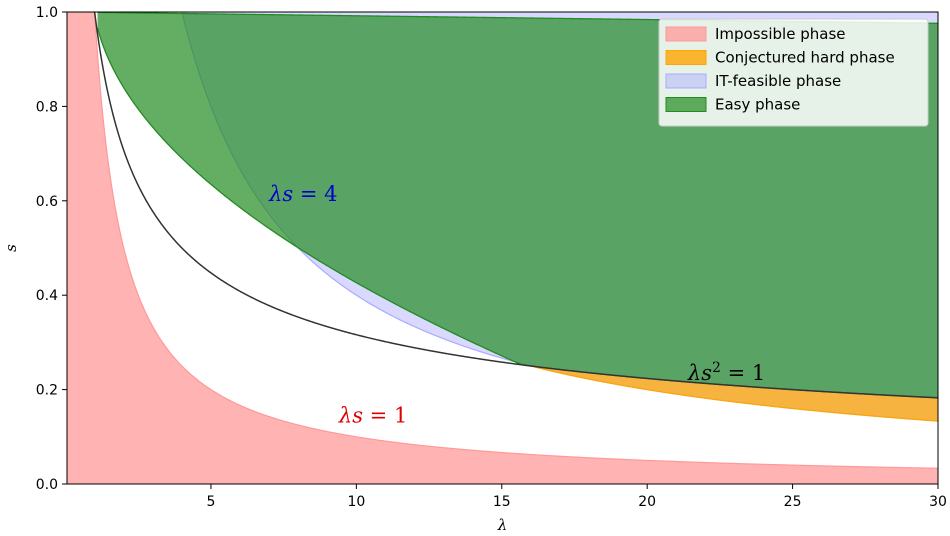 The image size is (950, 536). Describe the element at coordinates (647, 502) in the screenshot. I see `x-tick-label: 20` at that location.